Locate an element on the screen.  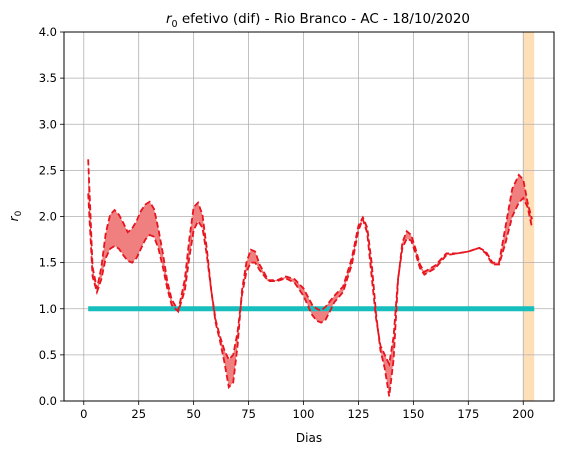
y-tick-label-3: 1.5 is located at coordinates (48, 263).